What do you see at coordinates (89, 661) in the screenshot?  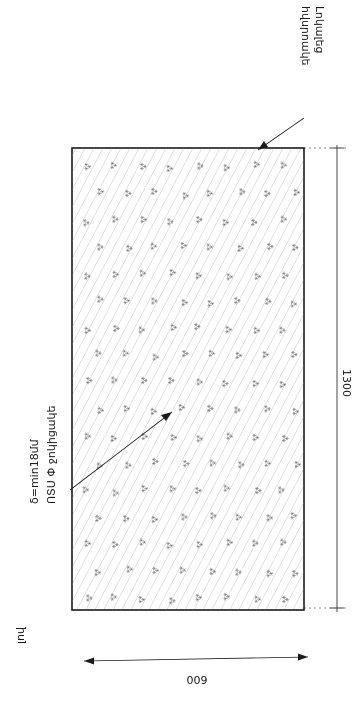 I see `arrowhead-left` at bounding box center [89, 661].